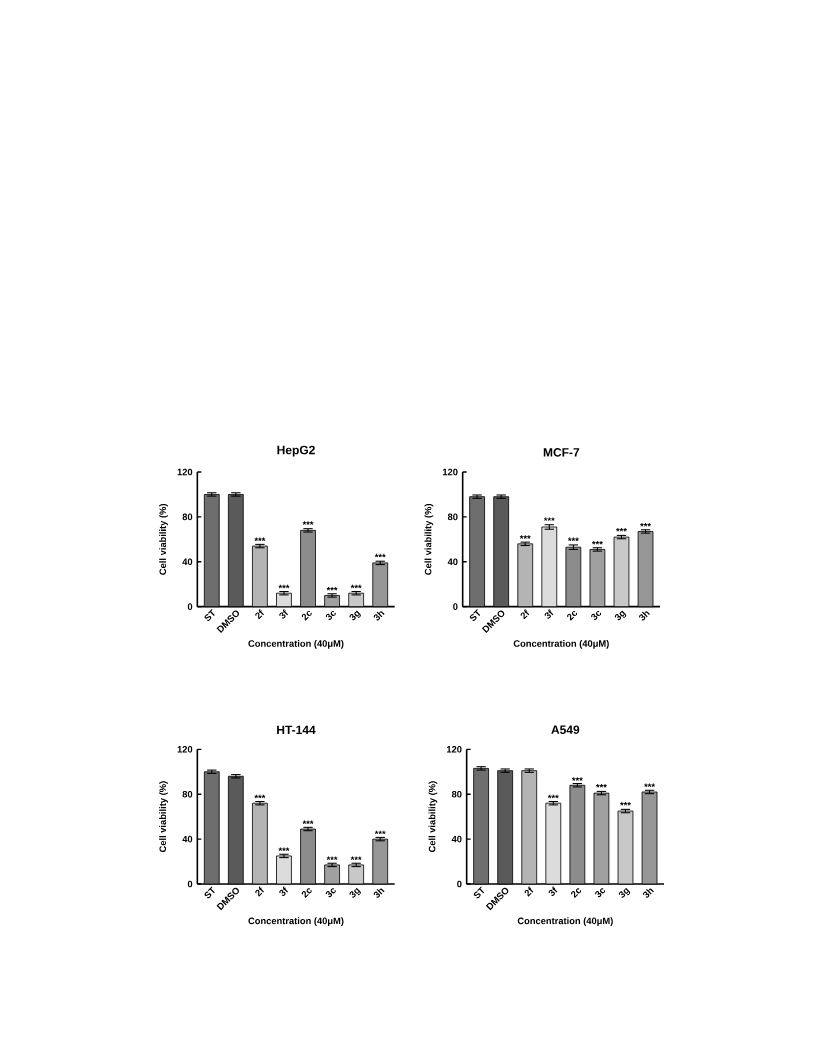  I want to click on chart-title: HT-144, so click(296, 729).